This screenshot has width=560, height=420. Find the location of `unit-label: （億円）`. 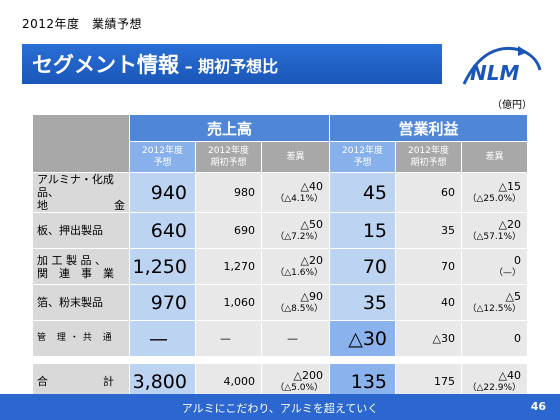

unit-label: （億円） is located at coordinates (512, 105).